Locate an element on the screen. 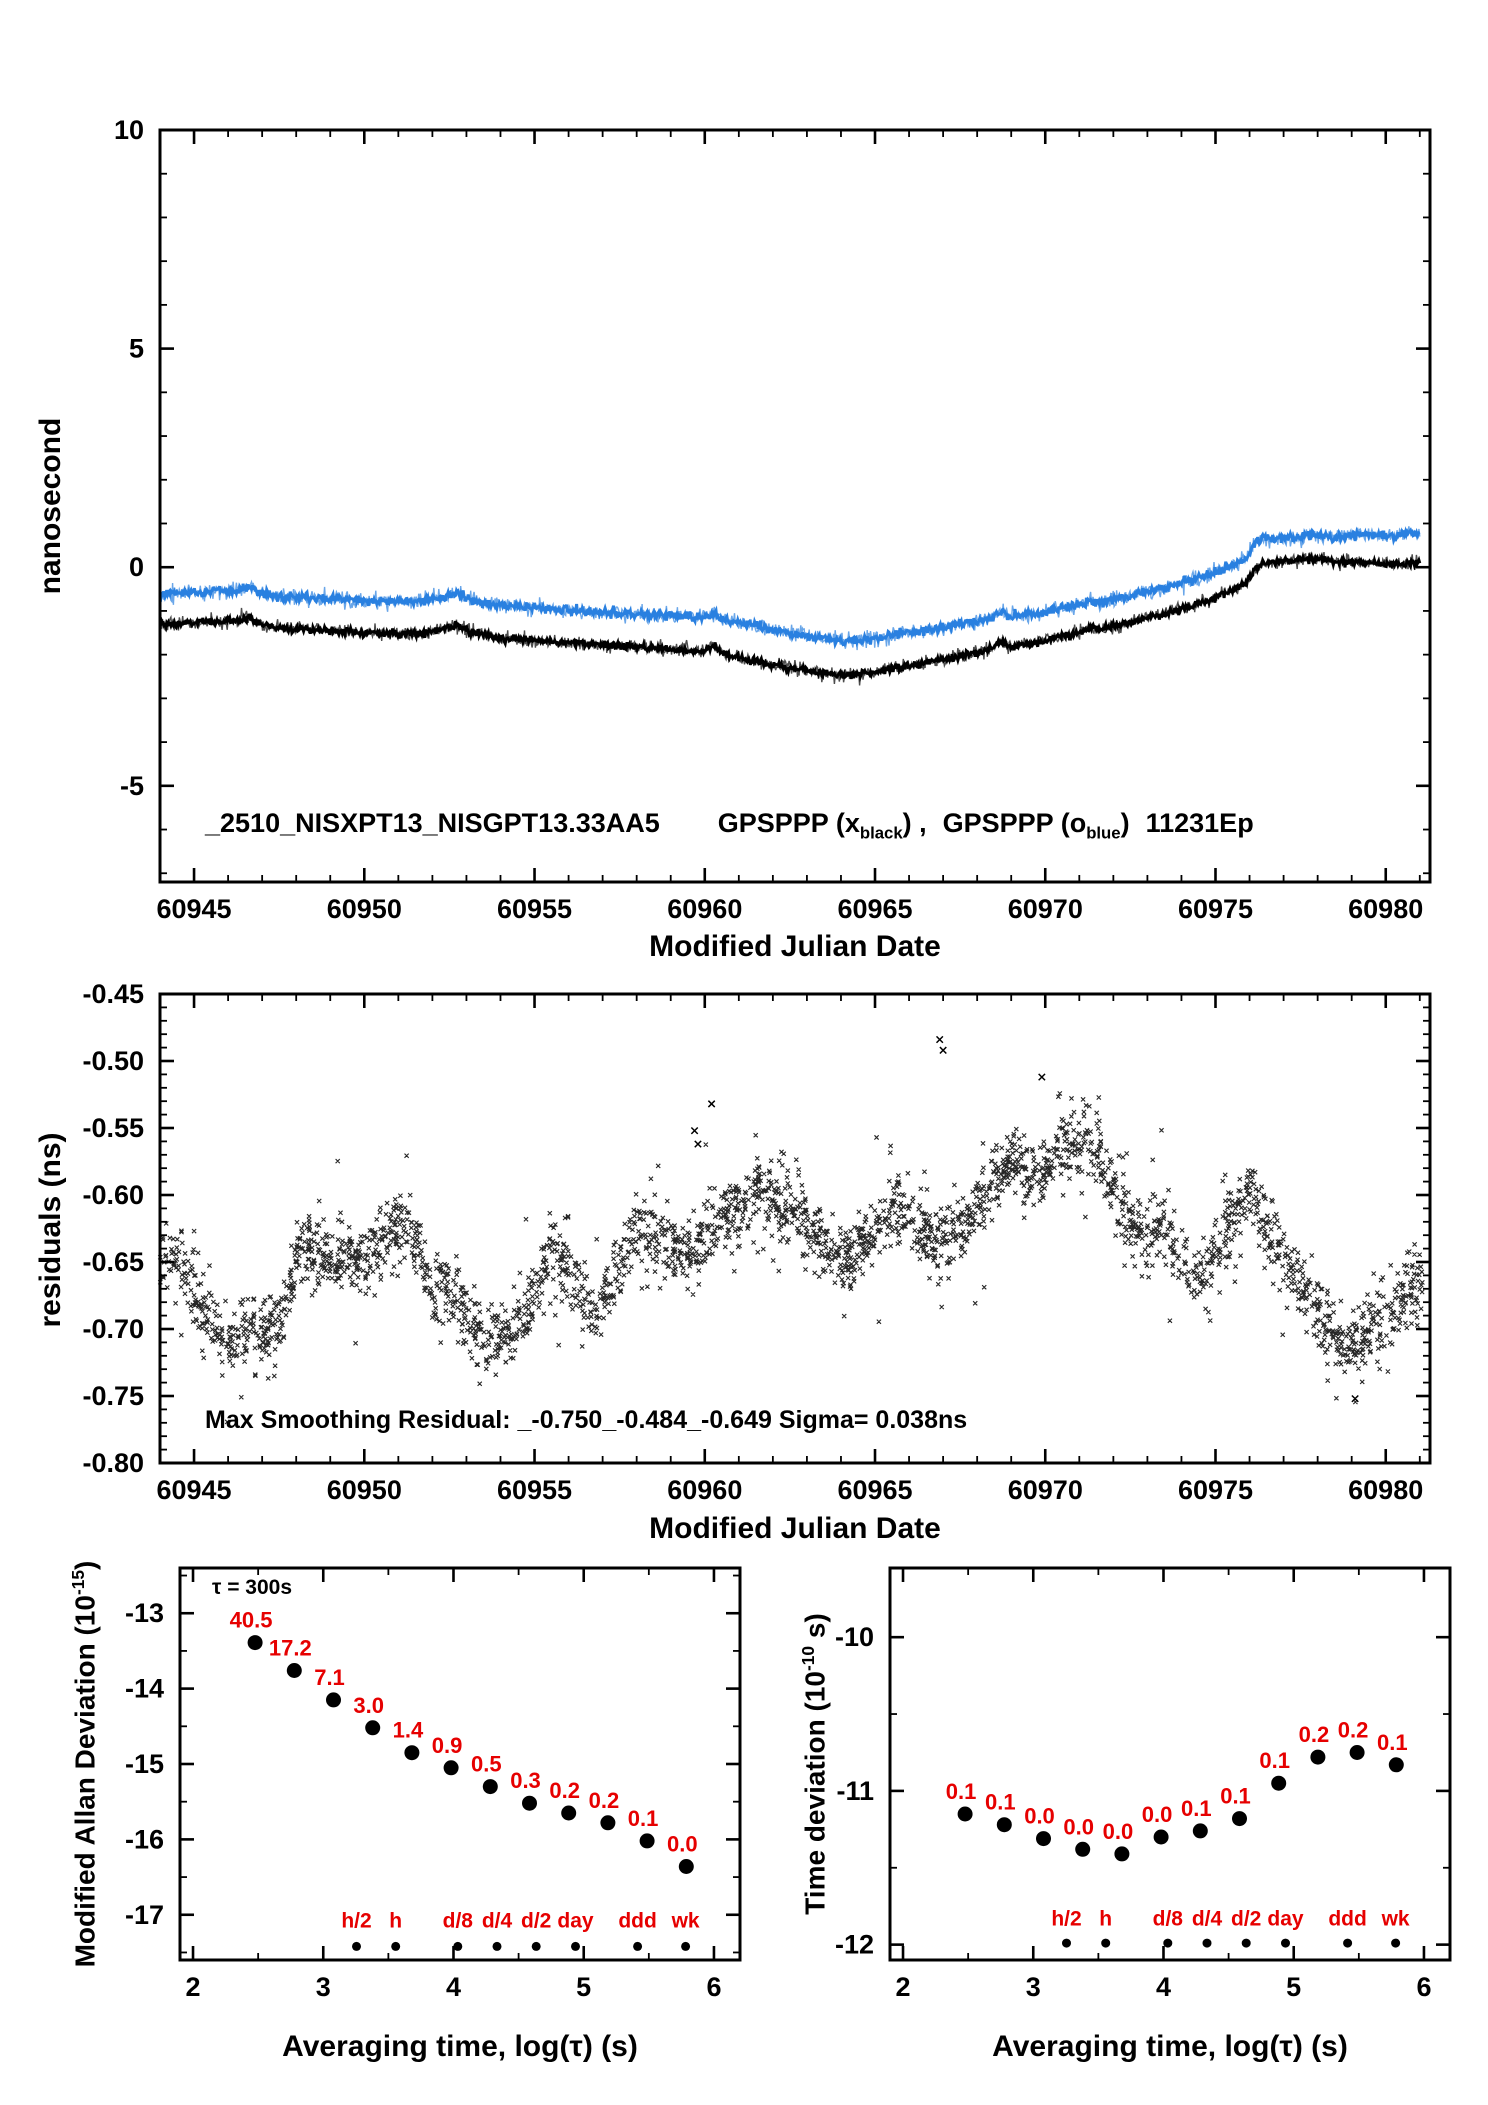 This screenshot has height=2105, width=1488. residuals-outliers is located at coordinates (1024, 1219).